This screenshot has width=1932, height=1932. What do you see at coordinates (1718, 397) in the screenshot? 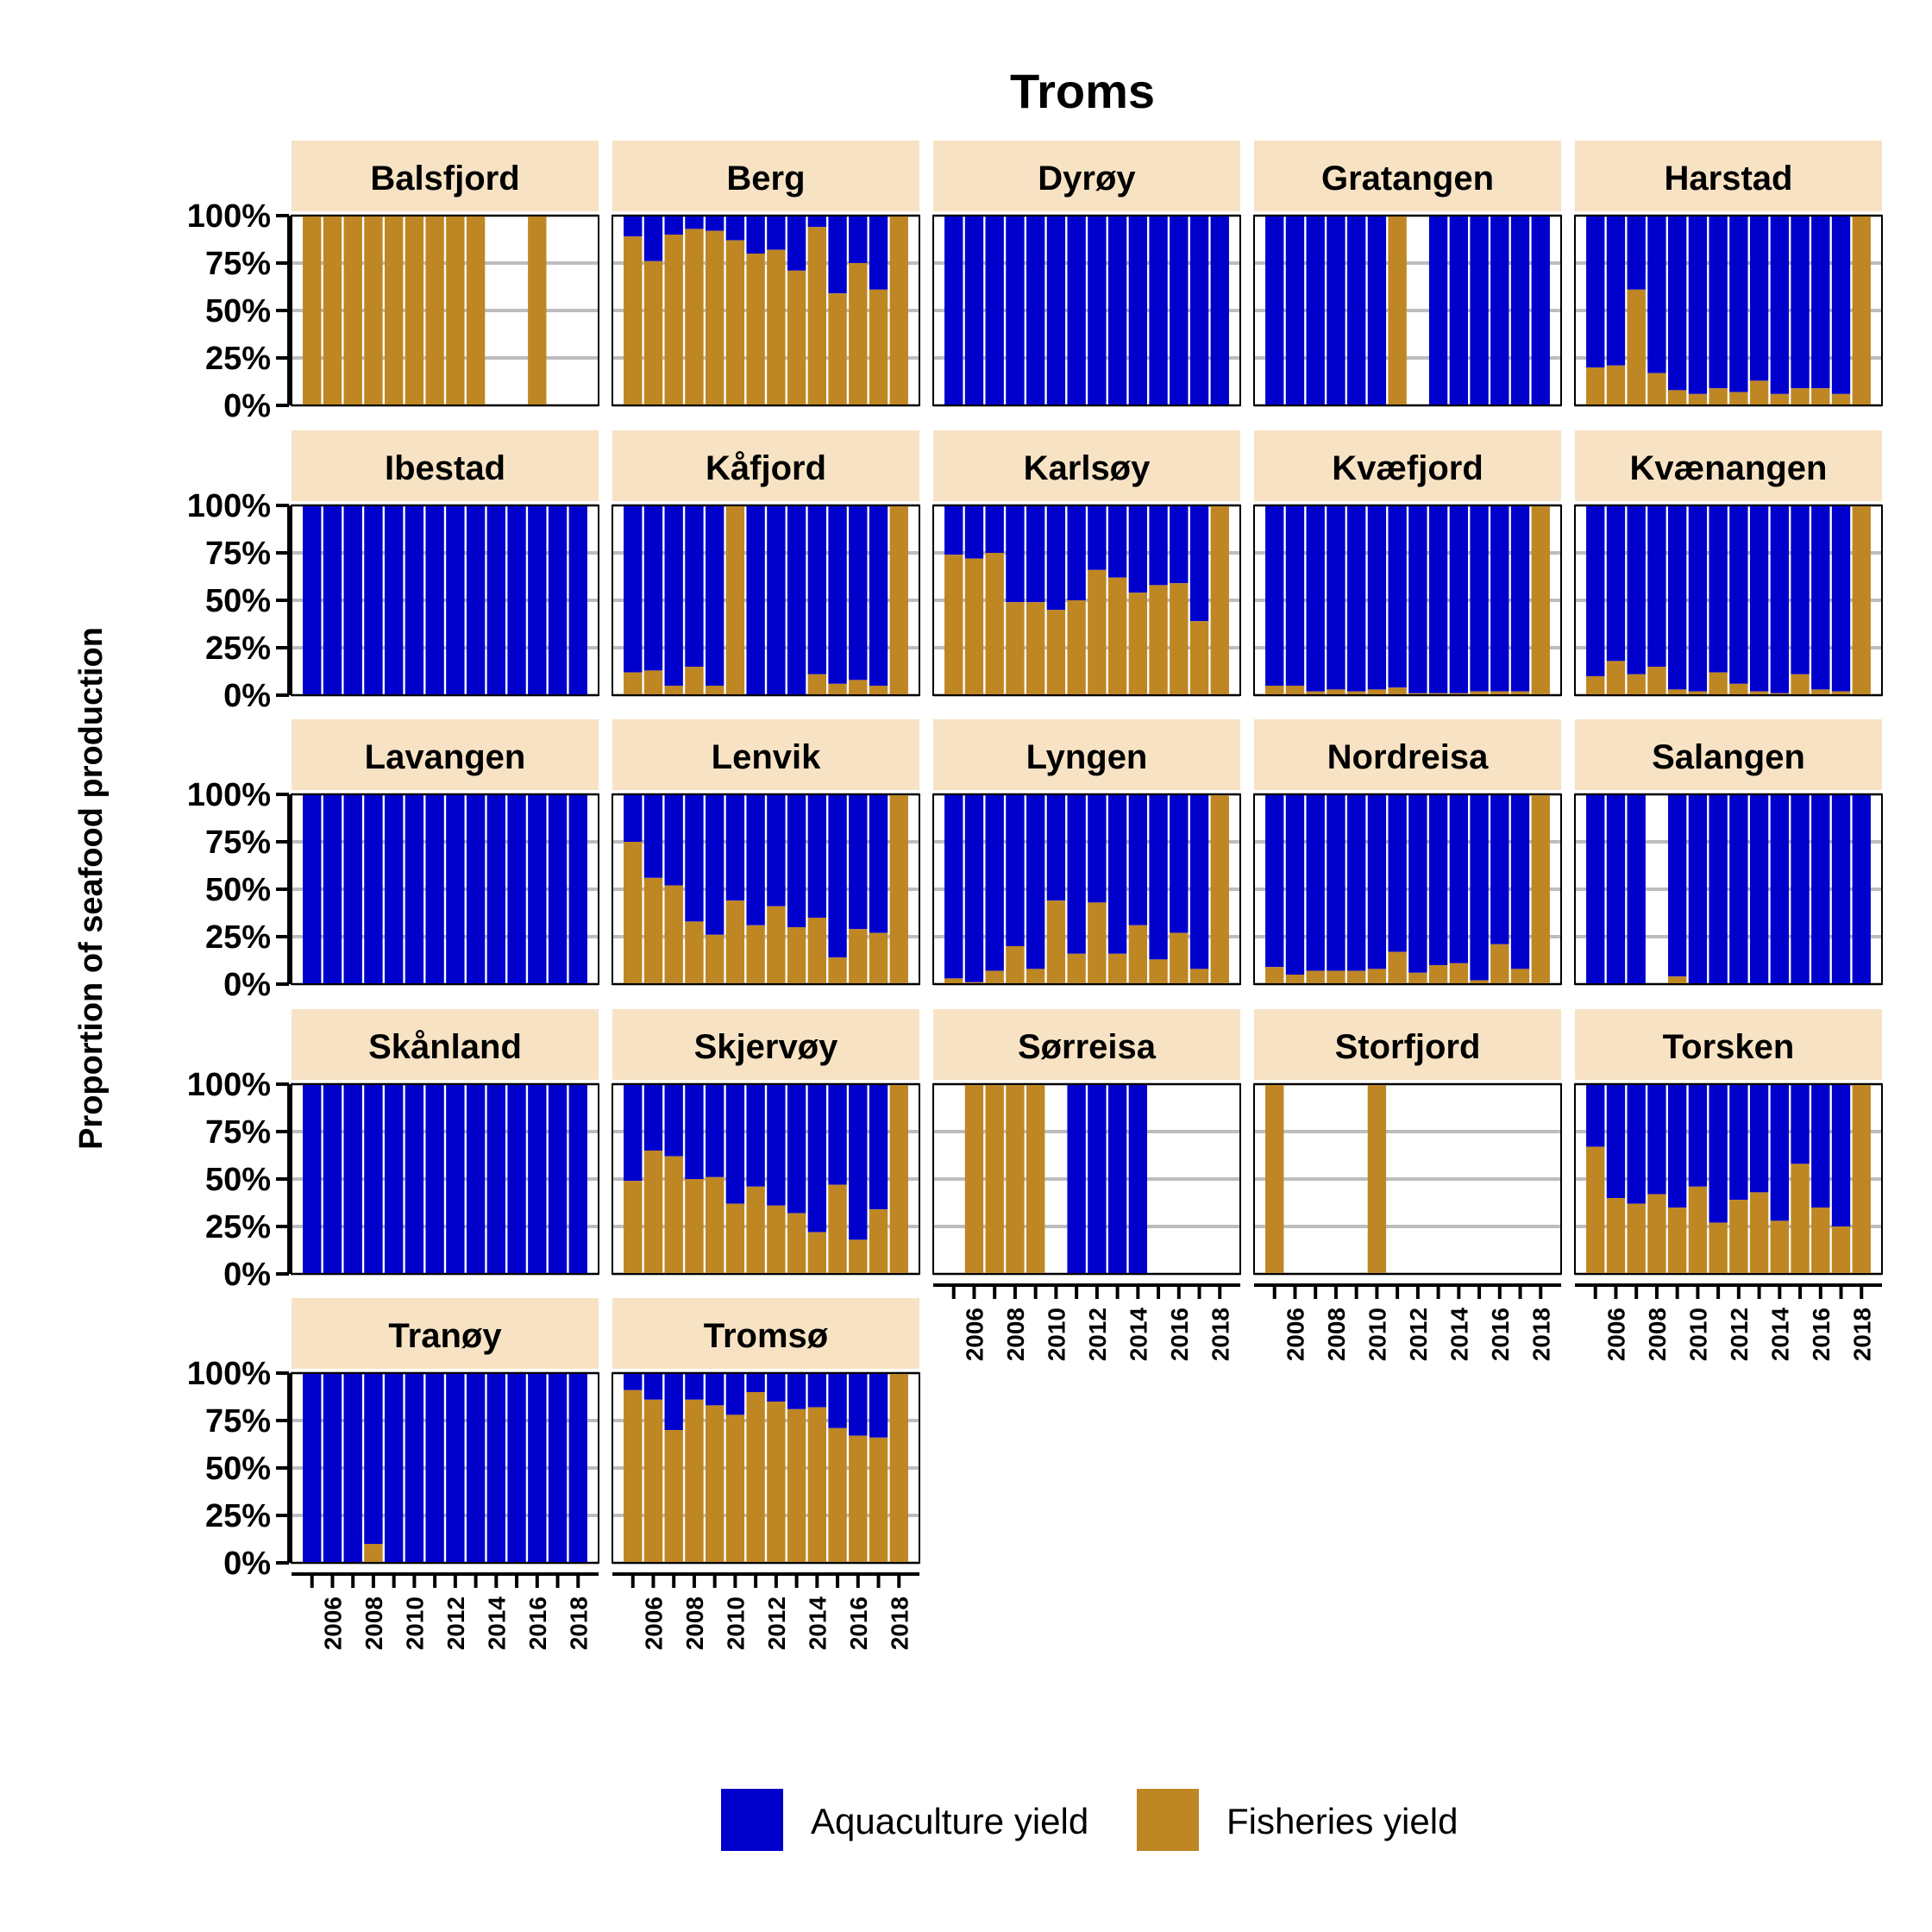
I see `bar-fisheries-harstad-2011` at bounding box center [1718, 397].